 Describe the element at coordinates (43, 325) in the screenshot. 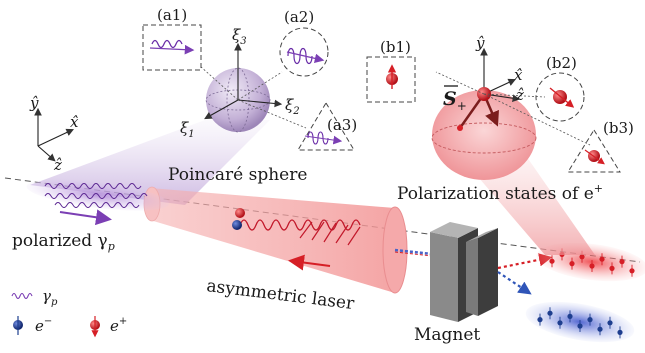

I see `legend-electron-label: e−` at that location.